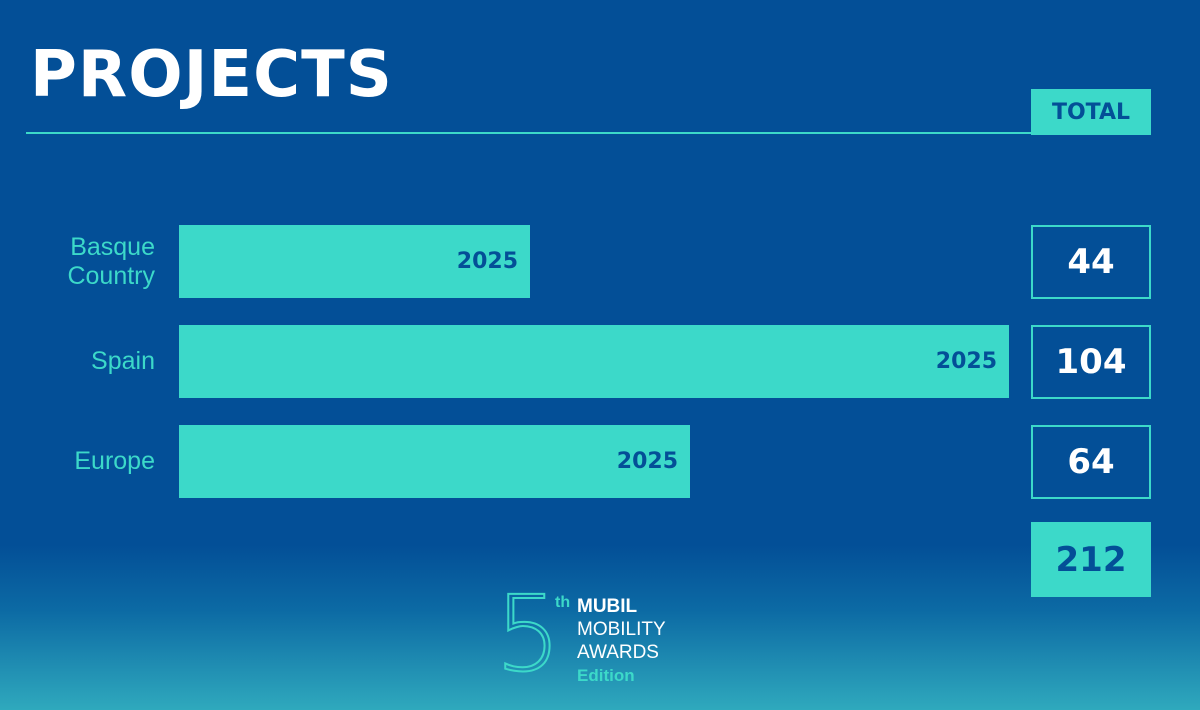 This screenshot has height=710, width=1200. Describe the element at coordinates (1091, 559) in the screenshot. I see `grand-total-box: 212` at that location.